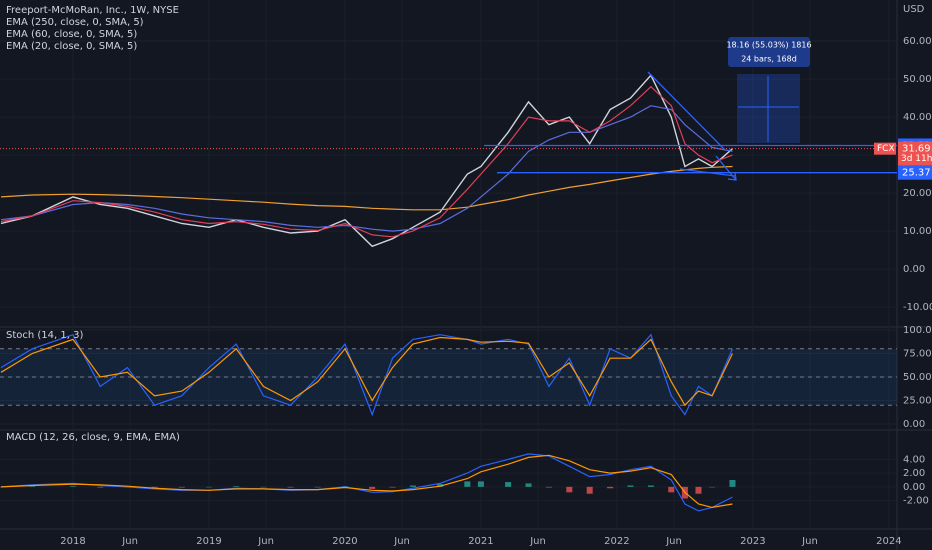 This screenshot has height=550, width=932. Describe the element at coordinates (480, 541) in the screenshot. I see `x-tick-label: 2021` at that location.